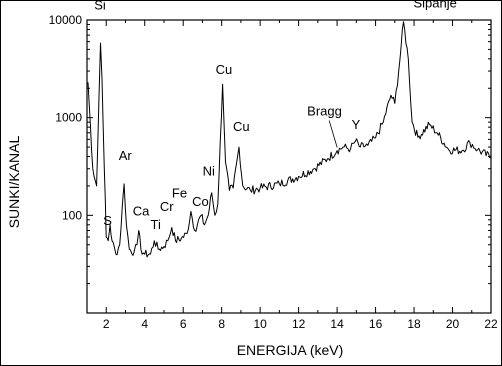 This screenshot has height=366, width=502. I want to click on x-tick-label: 14, so click(337, 324).